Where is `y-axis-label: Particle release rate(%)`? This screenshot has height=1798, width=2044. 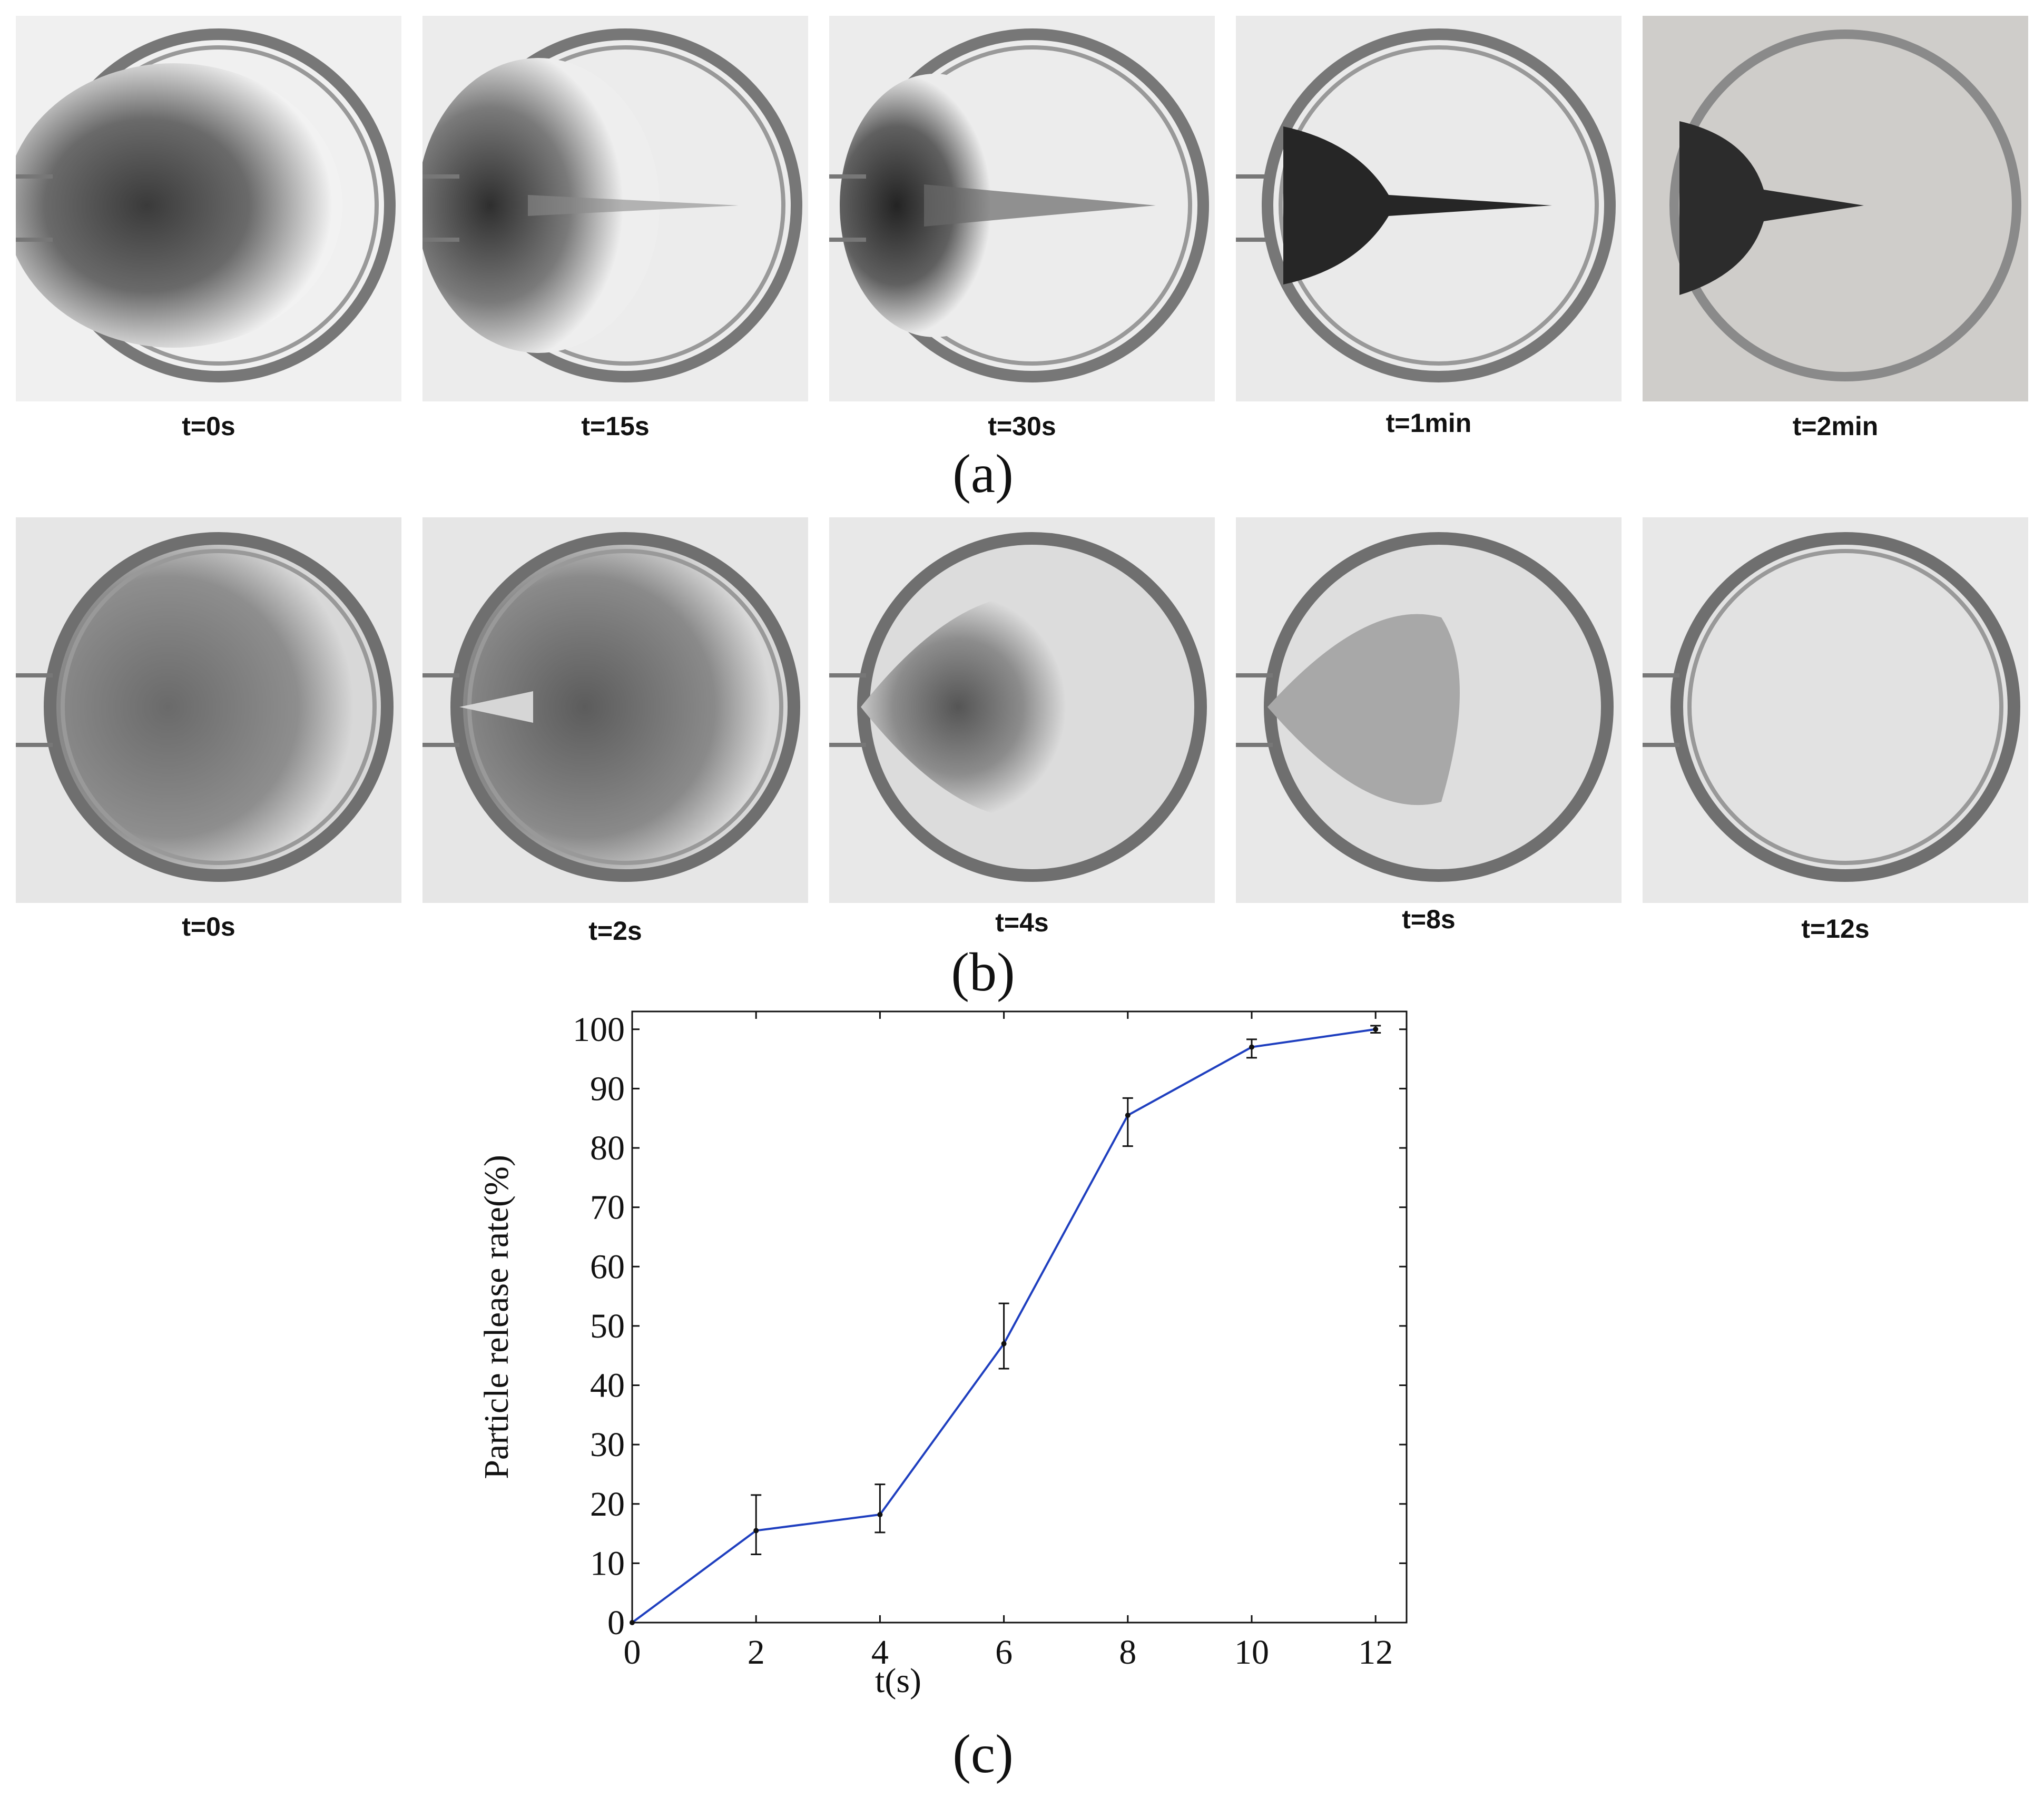
y-axis-label: Particle release rate(%) is located at coordinates (496, 1317).